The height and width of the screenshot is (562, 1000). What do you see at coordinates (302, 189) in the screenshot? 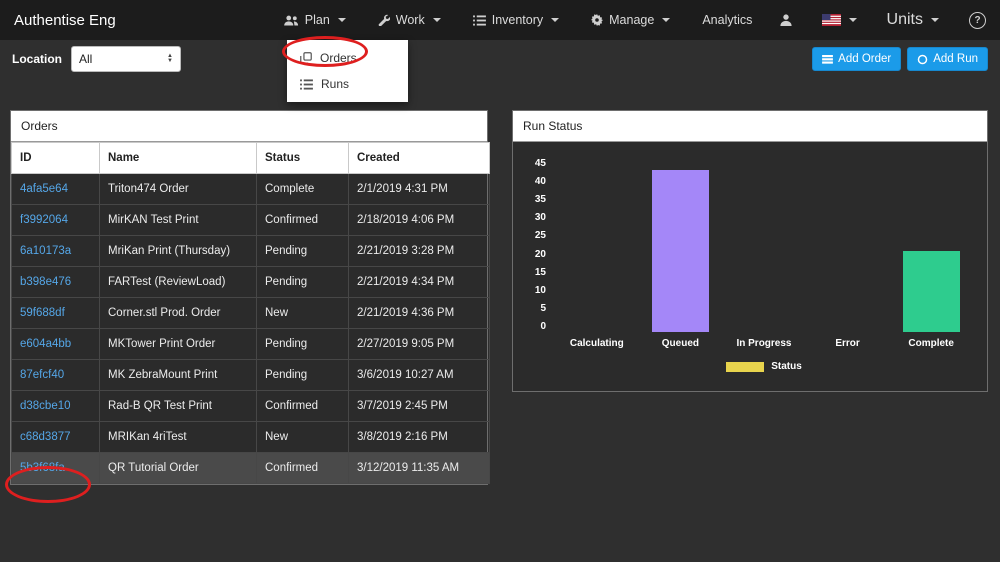
I see `order-status: Complete` at bounding box center [302, 189].